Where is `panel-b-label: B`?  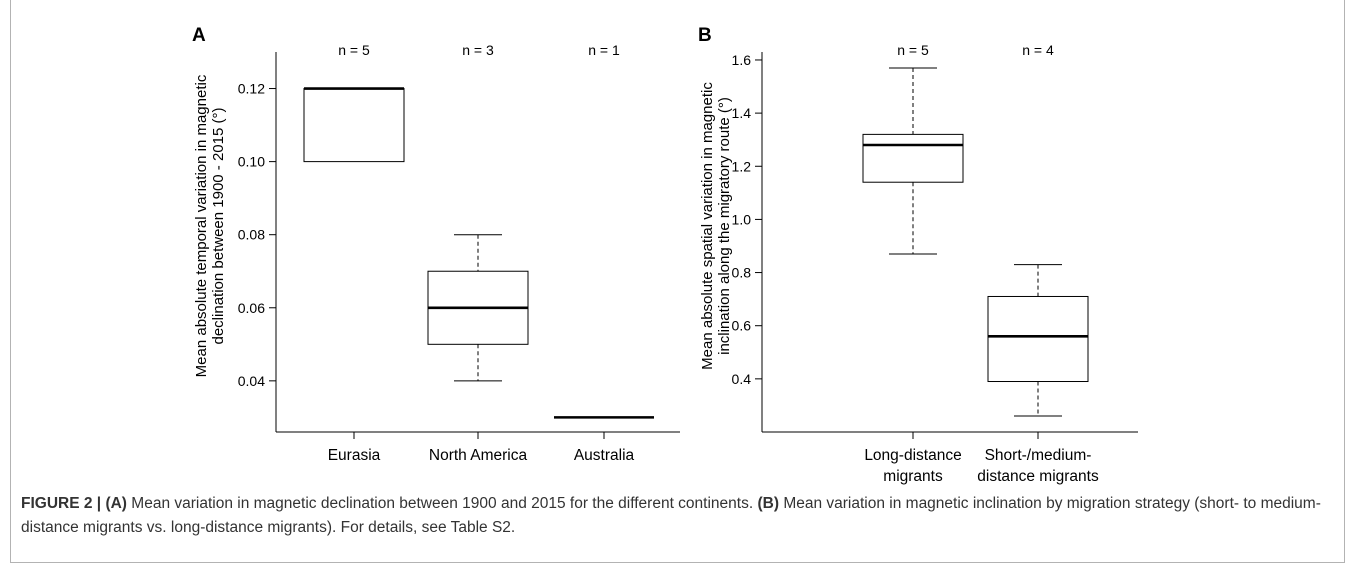 panel-b-label: B is located at coordinates (705, 35).